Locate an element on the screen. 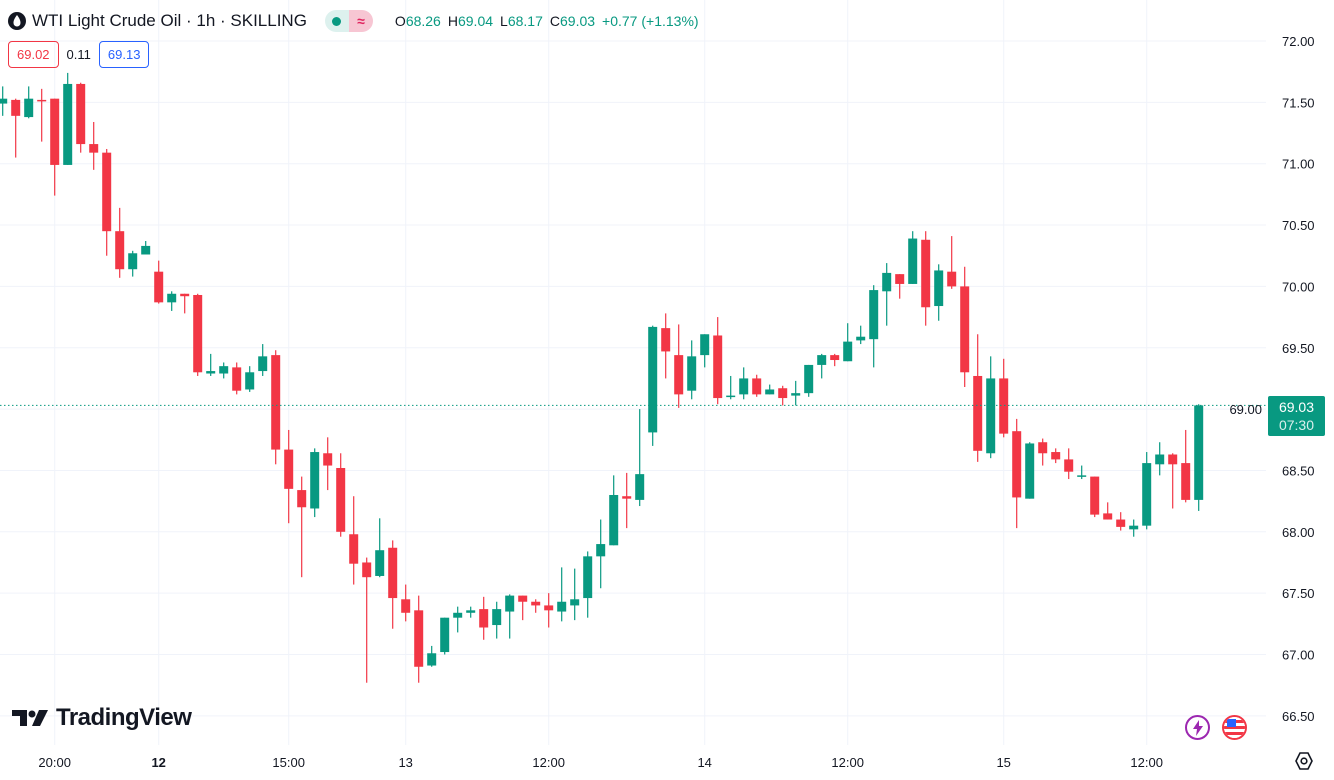  settings-icon is located at coordinates (1304, 761).